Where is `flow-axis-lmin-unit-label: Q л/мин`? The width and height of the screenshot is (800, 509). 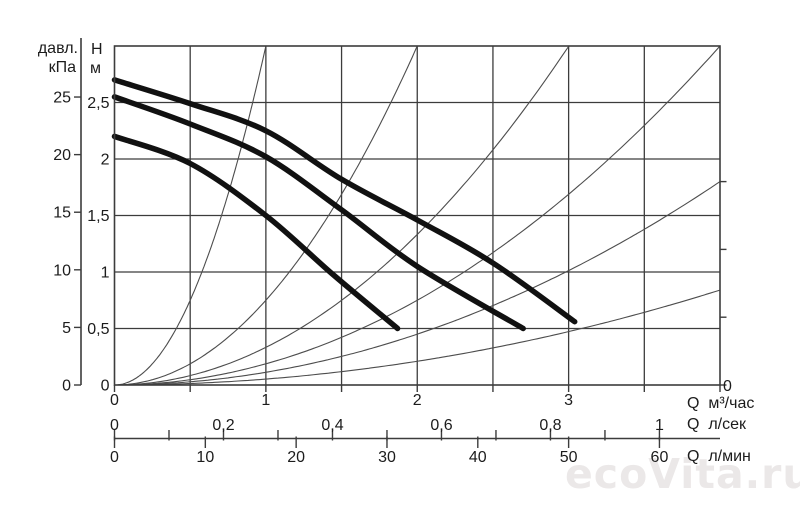
flow-axis-lmin-unit-label: Q л/мин is located at coordinates (719, 456).